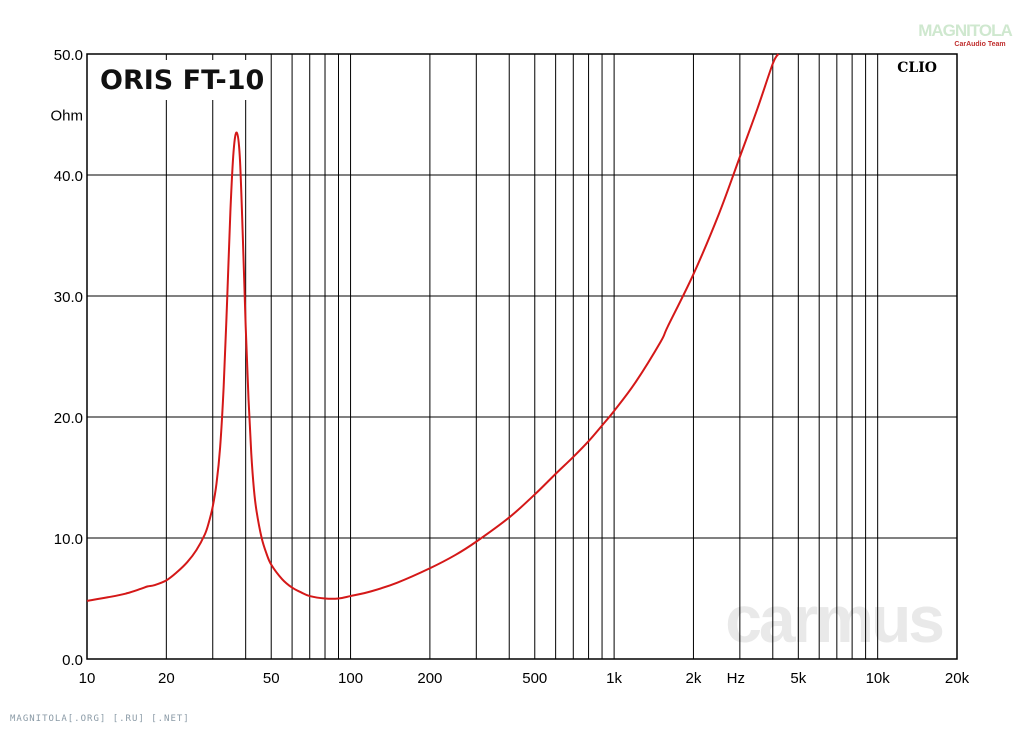 The width and height of the screenshot is (1024, 735). Describe the element at coordinates (68, 418) in the screenshot. I see `y-tick-label: 20.0` at that location.